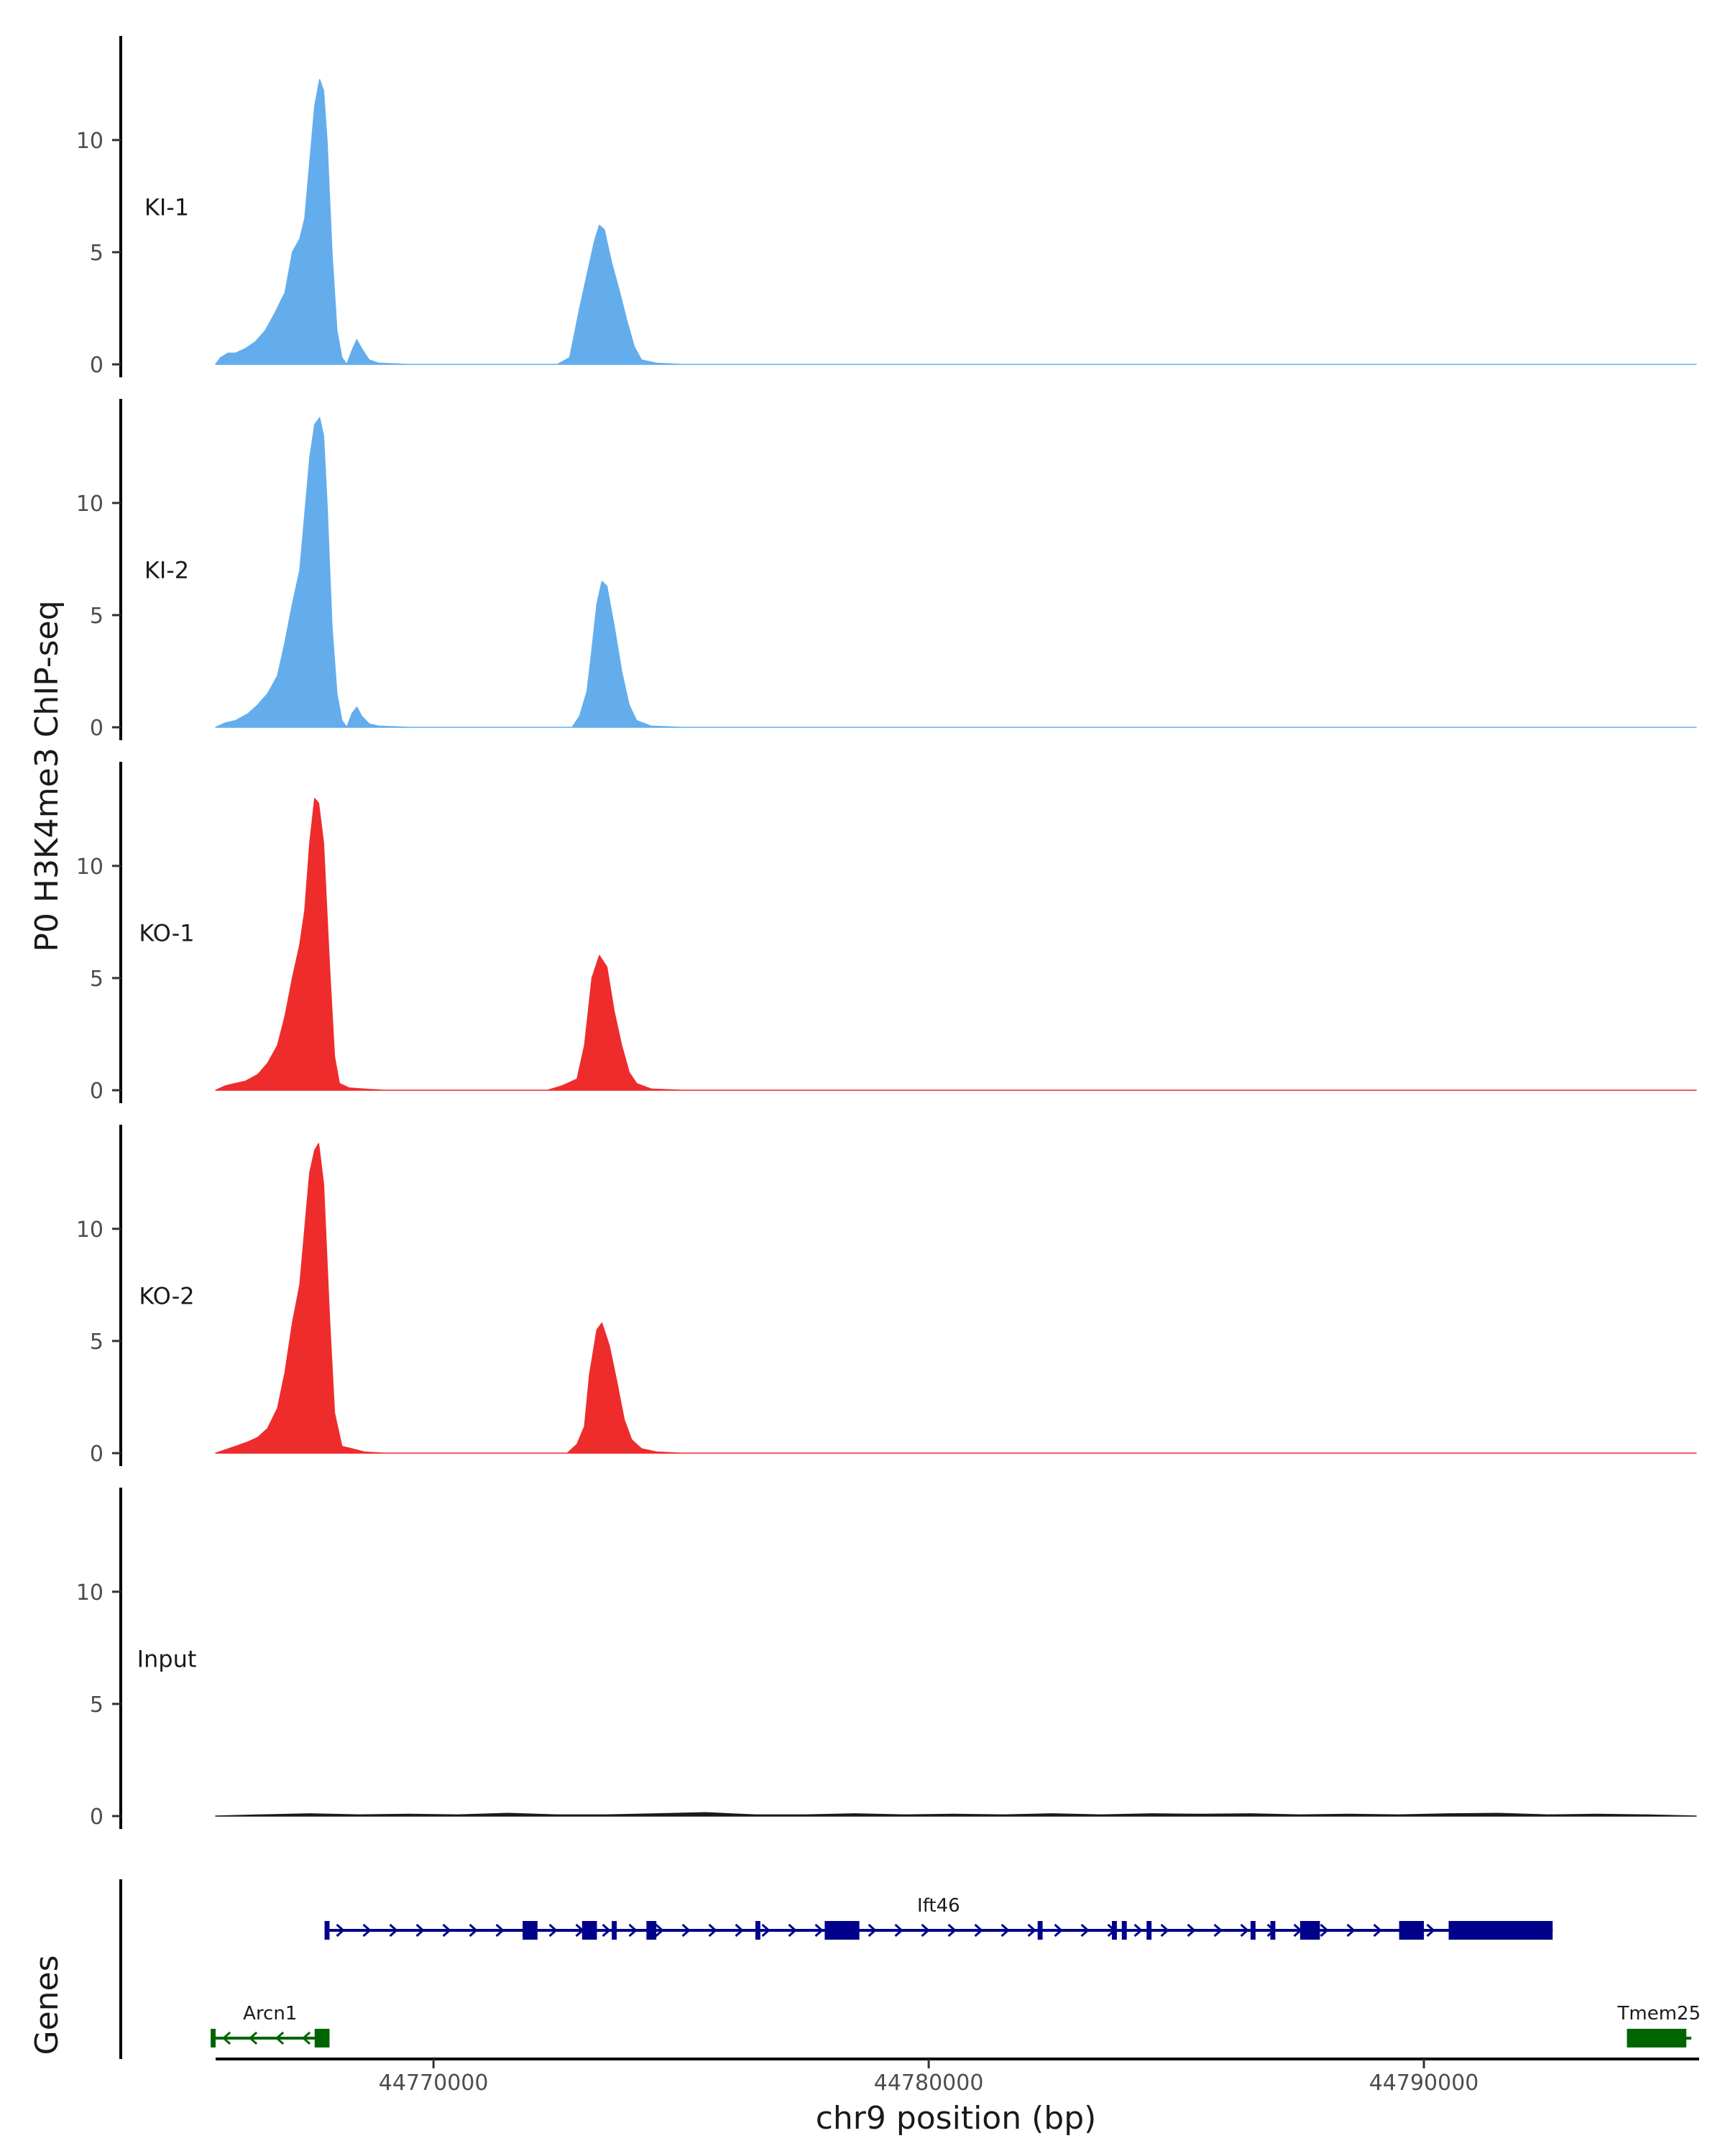 The height and width of the screenshot is (2156, 1725). I want to click on track-panel-ki-1: 0 5 10 KI-1, so click(886, 207).